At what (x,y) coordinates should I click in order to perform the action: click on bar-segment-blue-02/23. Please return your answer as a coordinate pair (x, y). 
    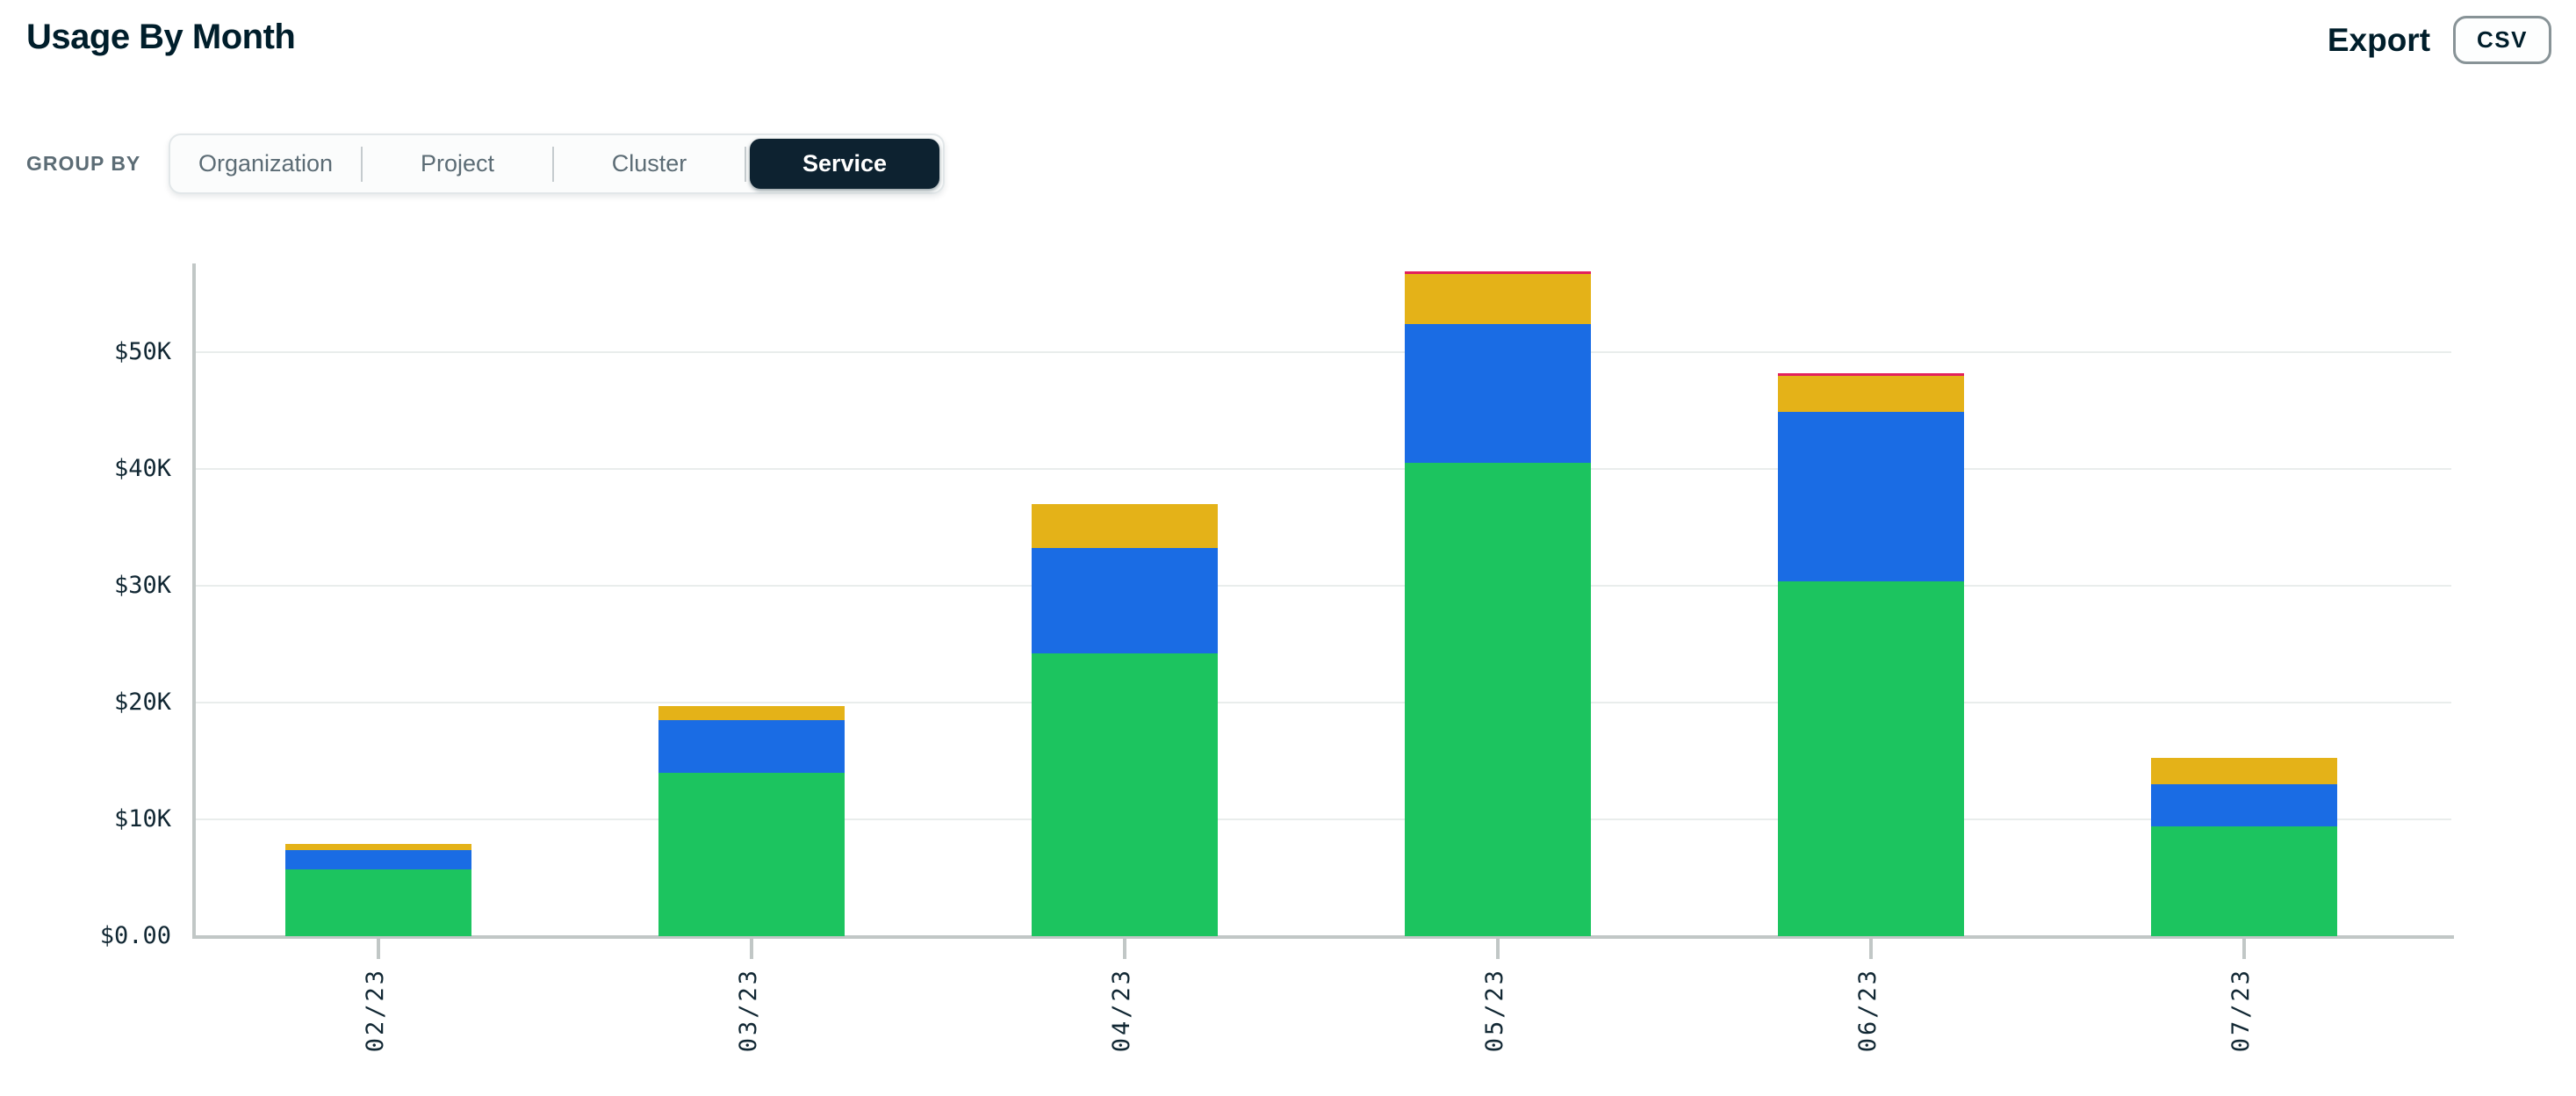
    Looking at the image, I should click on (378, 860).